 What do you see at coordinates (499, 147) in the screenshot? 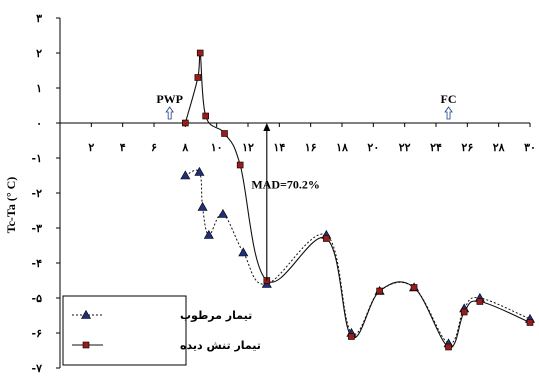
I see `x-tick-label: ۲۸` at bounding box center [499, 147].